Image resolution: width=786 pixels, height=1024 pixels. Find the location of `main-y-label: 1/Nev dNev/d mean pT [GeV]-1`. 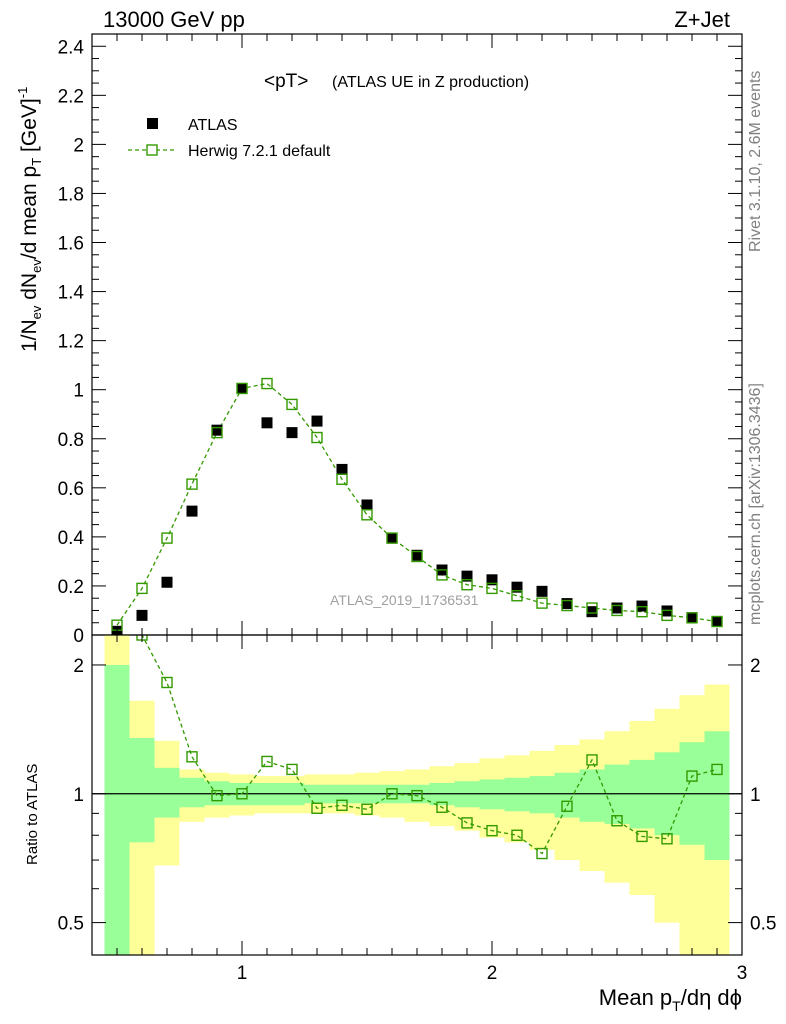

main-y-label: 1/Nev dNev/d mean pT [GeV]-1 is located at coordinates (29, 219).